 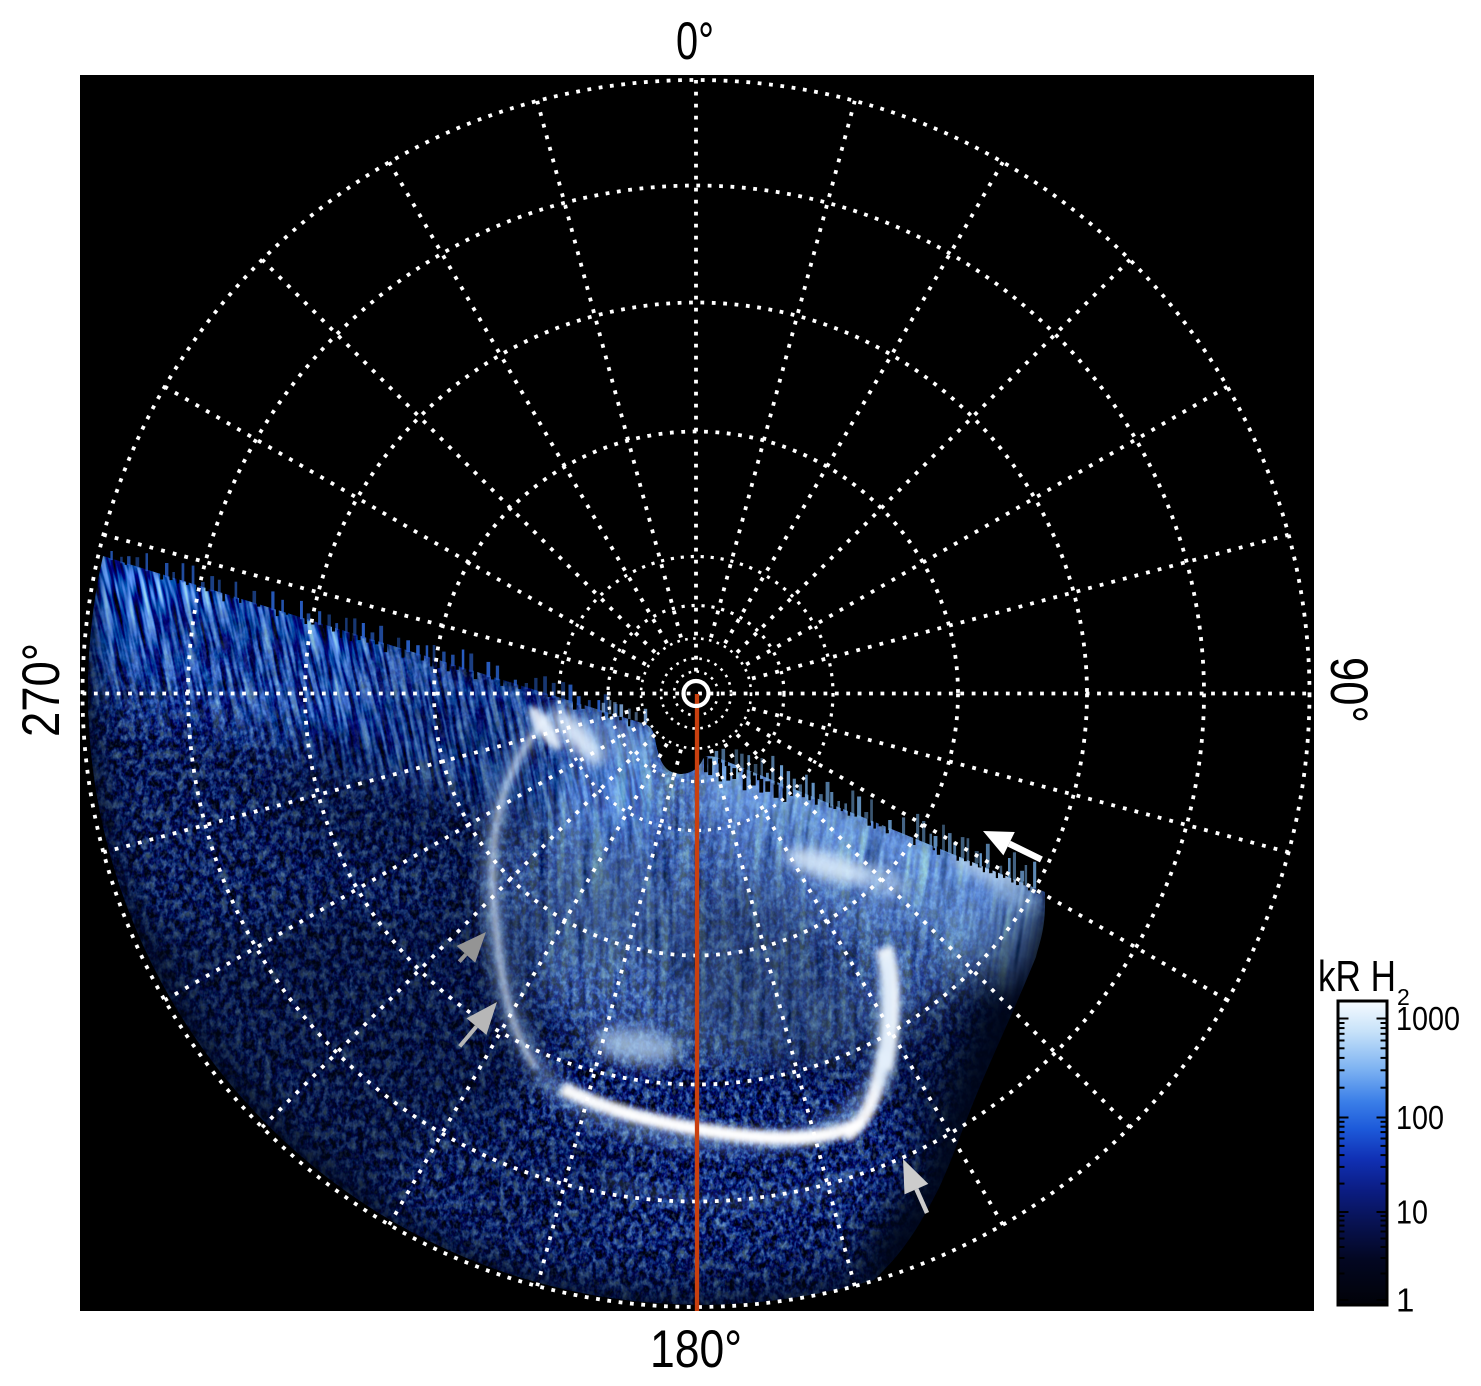 I want to click on svg-text: 90°, so click(x=1348, y=690).